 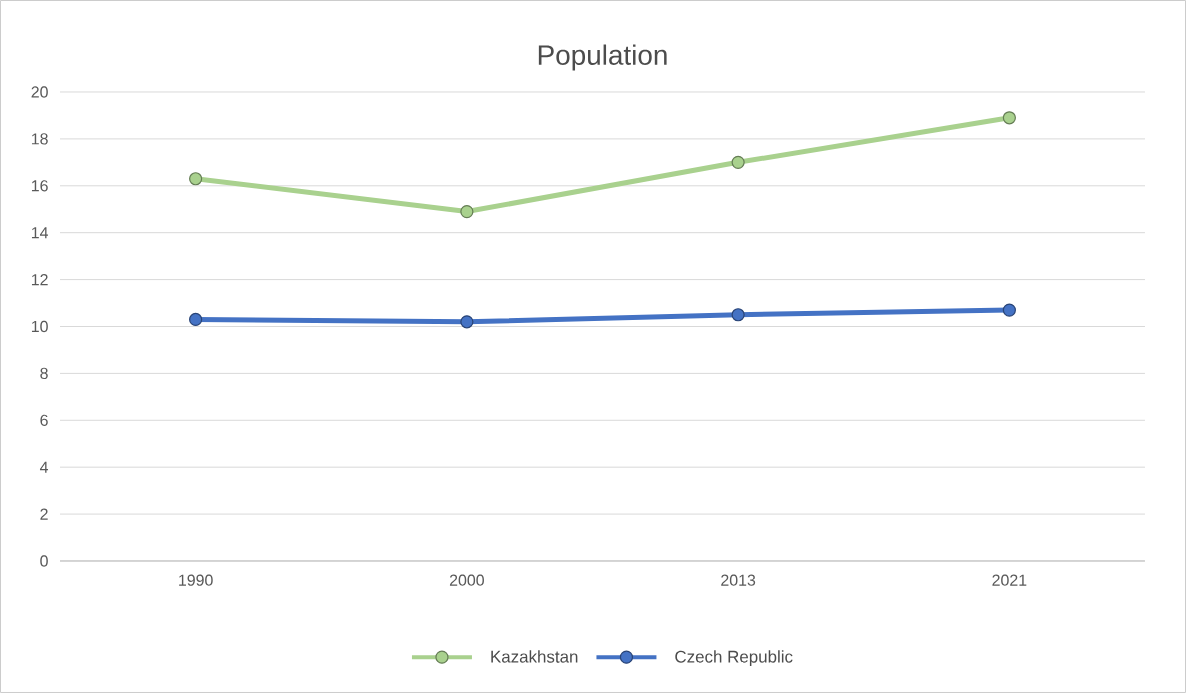 What do you see at coordinates (39, 326) in the screenshot?
I see `y-tick-label: 10` at bounding box center [39, 326].